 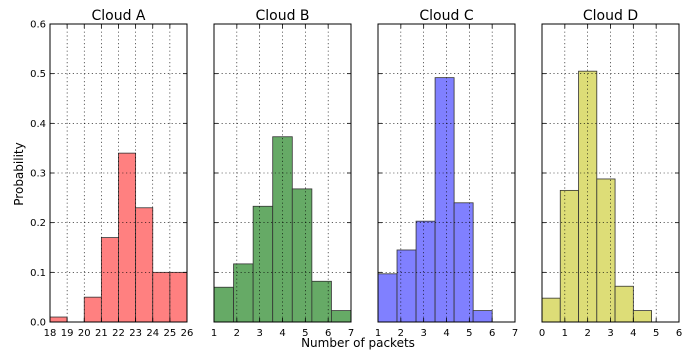 I want to click on cloud-a-x-tick-label: 18, so click(x=50, y=333).